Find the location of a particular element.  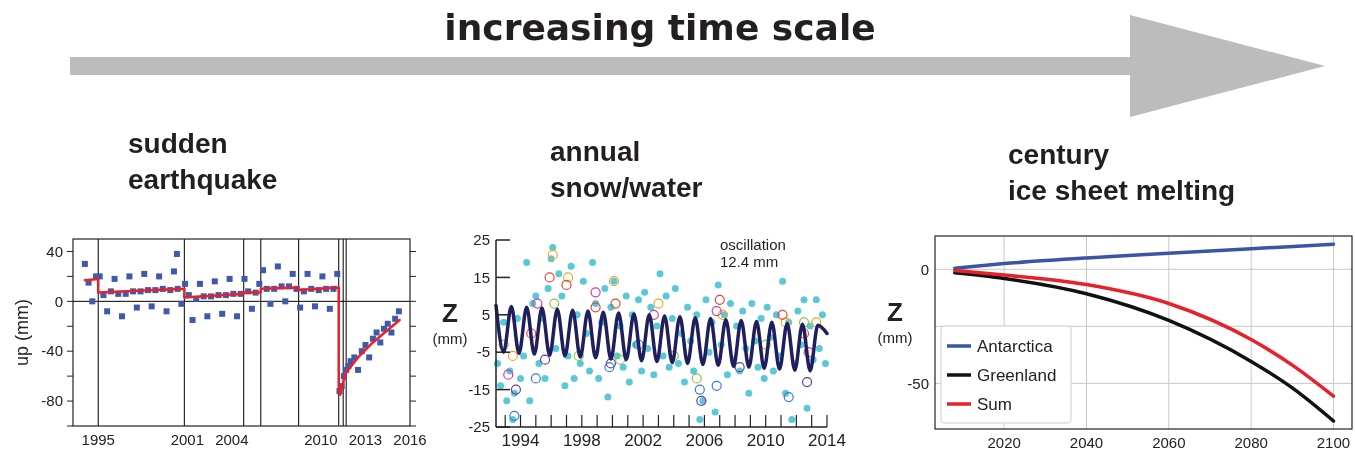

y-tick-label: 25 is located at coordinates (481, 240).